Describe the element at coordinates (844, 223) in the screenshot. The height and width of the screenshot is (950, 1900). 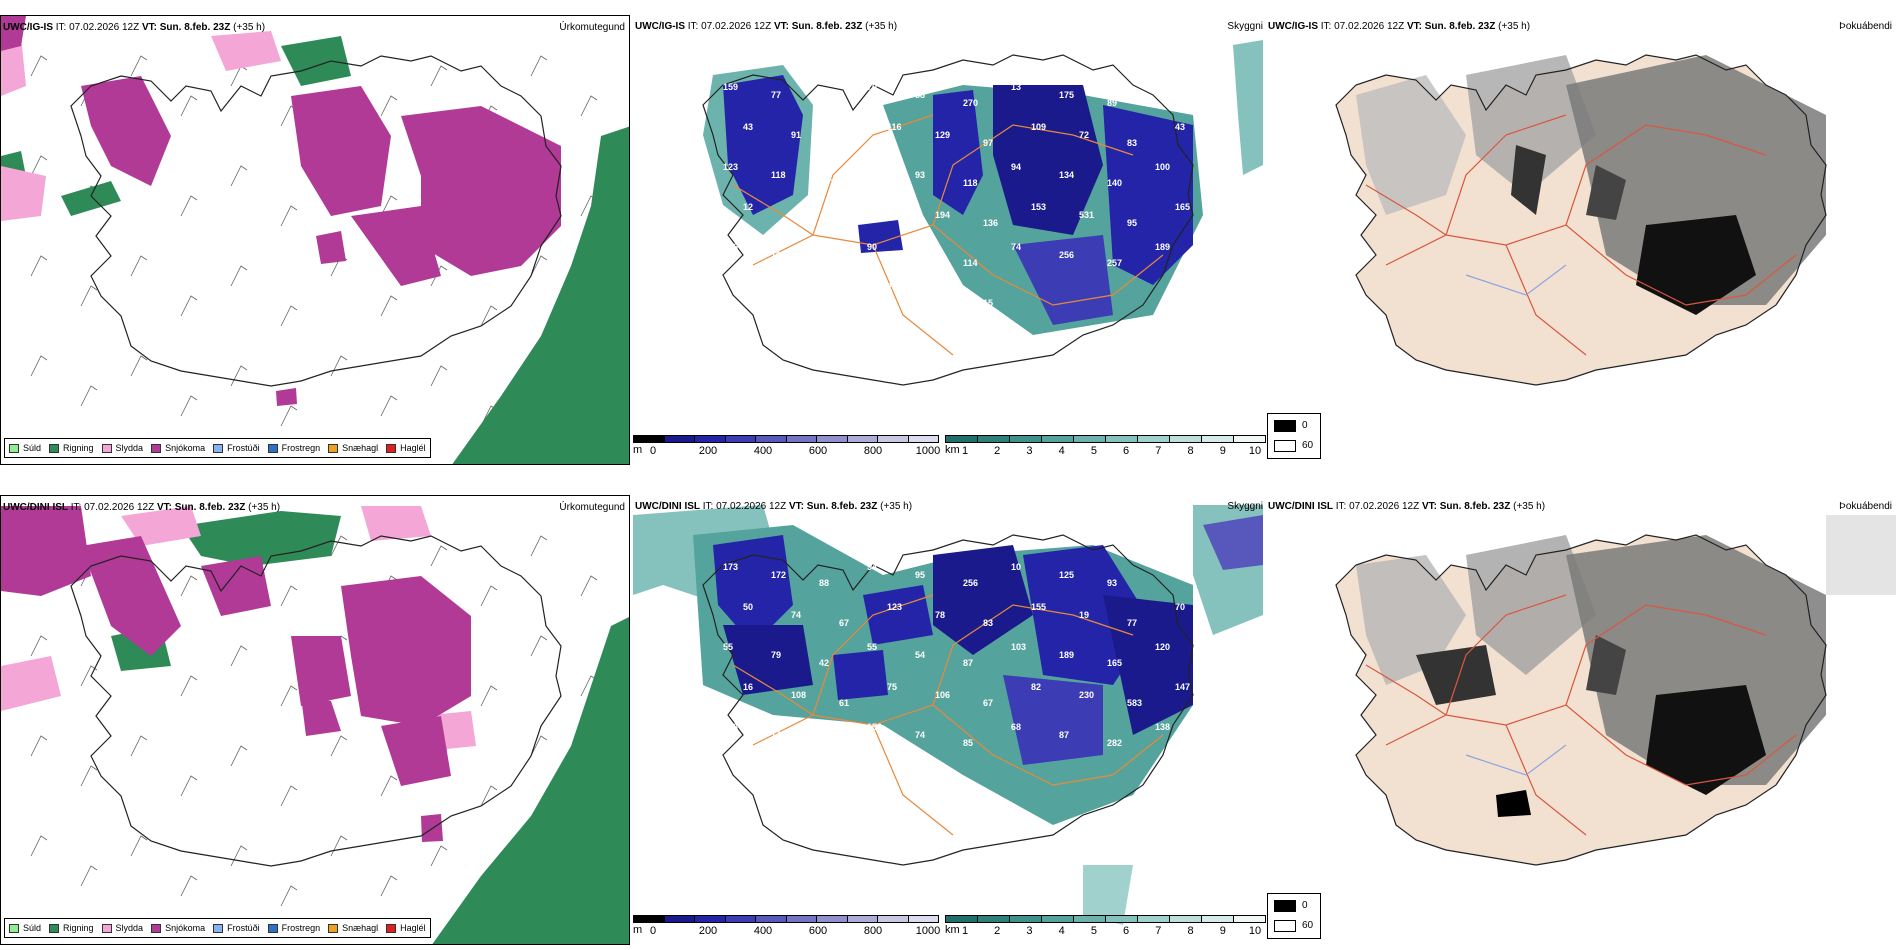
I see `cloud-base-label: 92` at that location.